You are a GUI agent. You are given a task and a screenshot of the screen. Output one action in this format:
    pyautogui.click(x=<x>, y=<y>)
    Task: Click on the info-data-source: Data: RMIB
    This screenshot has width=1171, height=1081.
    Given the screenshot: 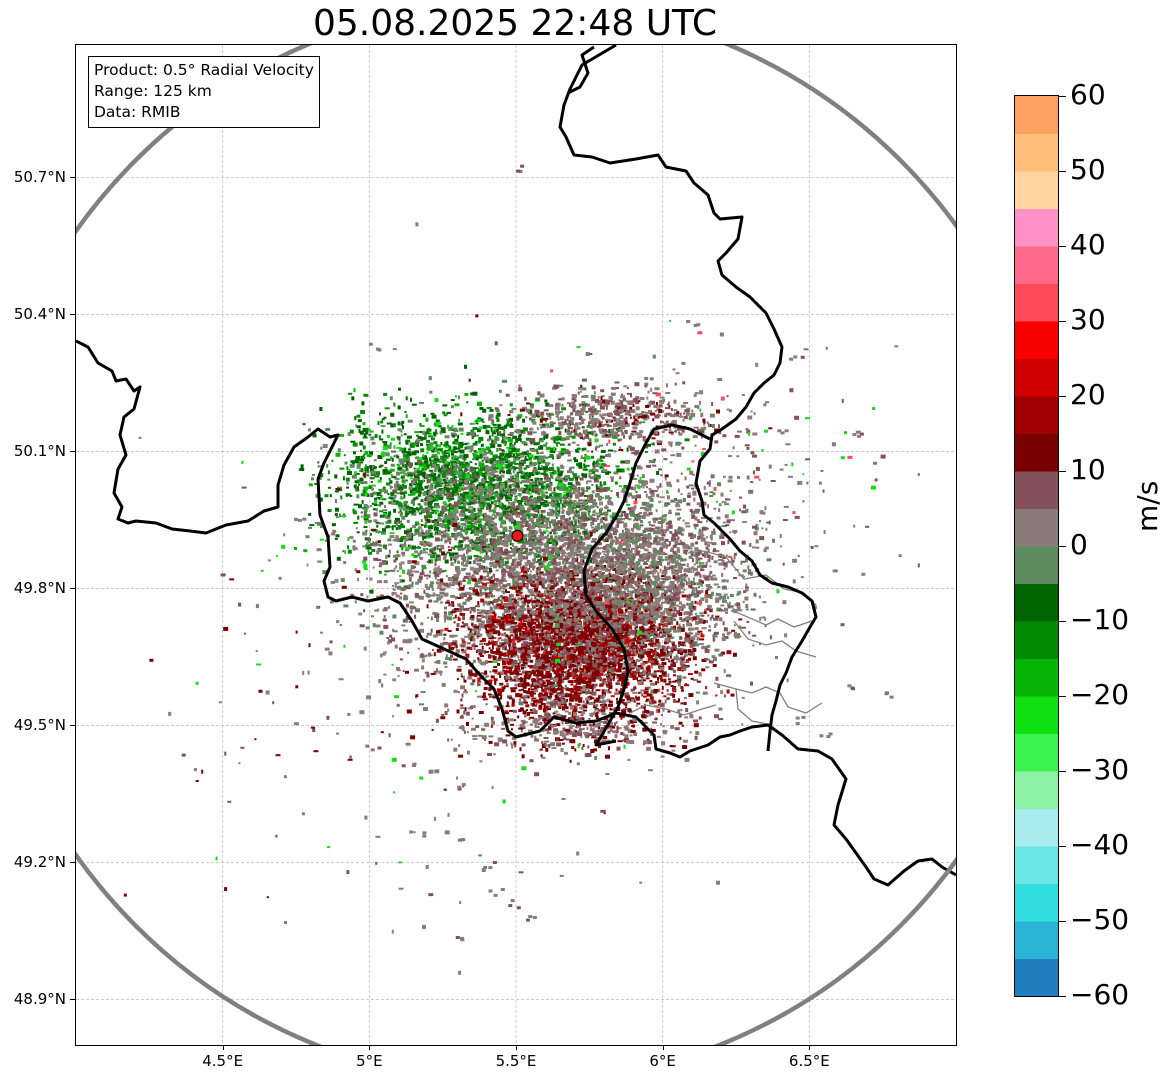 What is the action you would take?
    pyautogui.click(x=137, y=112)
    